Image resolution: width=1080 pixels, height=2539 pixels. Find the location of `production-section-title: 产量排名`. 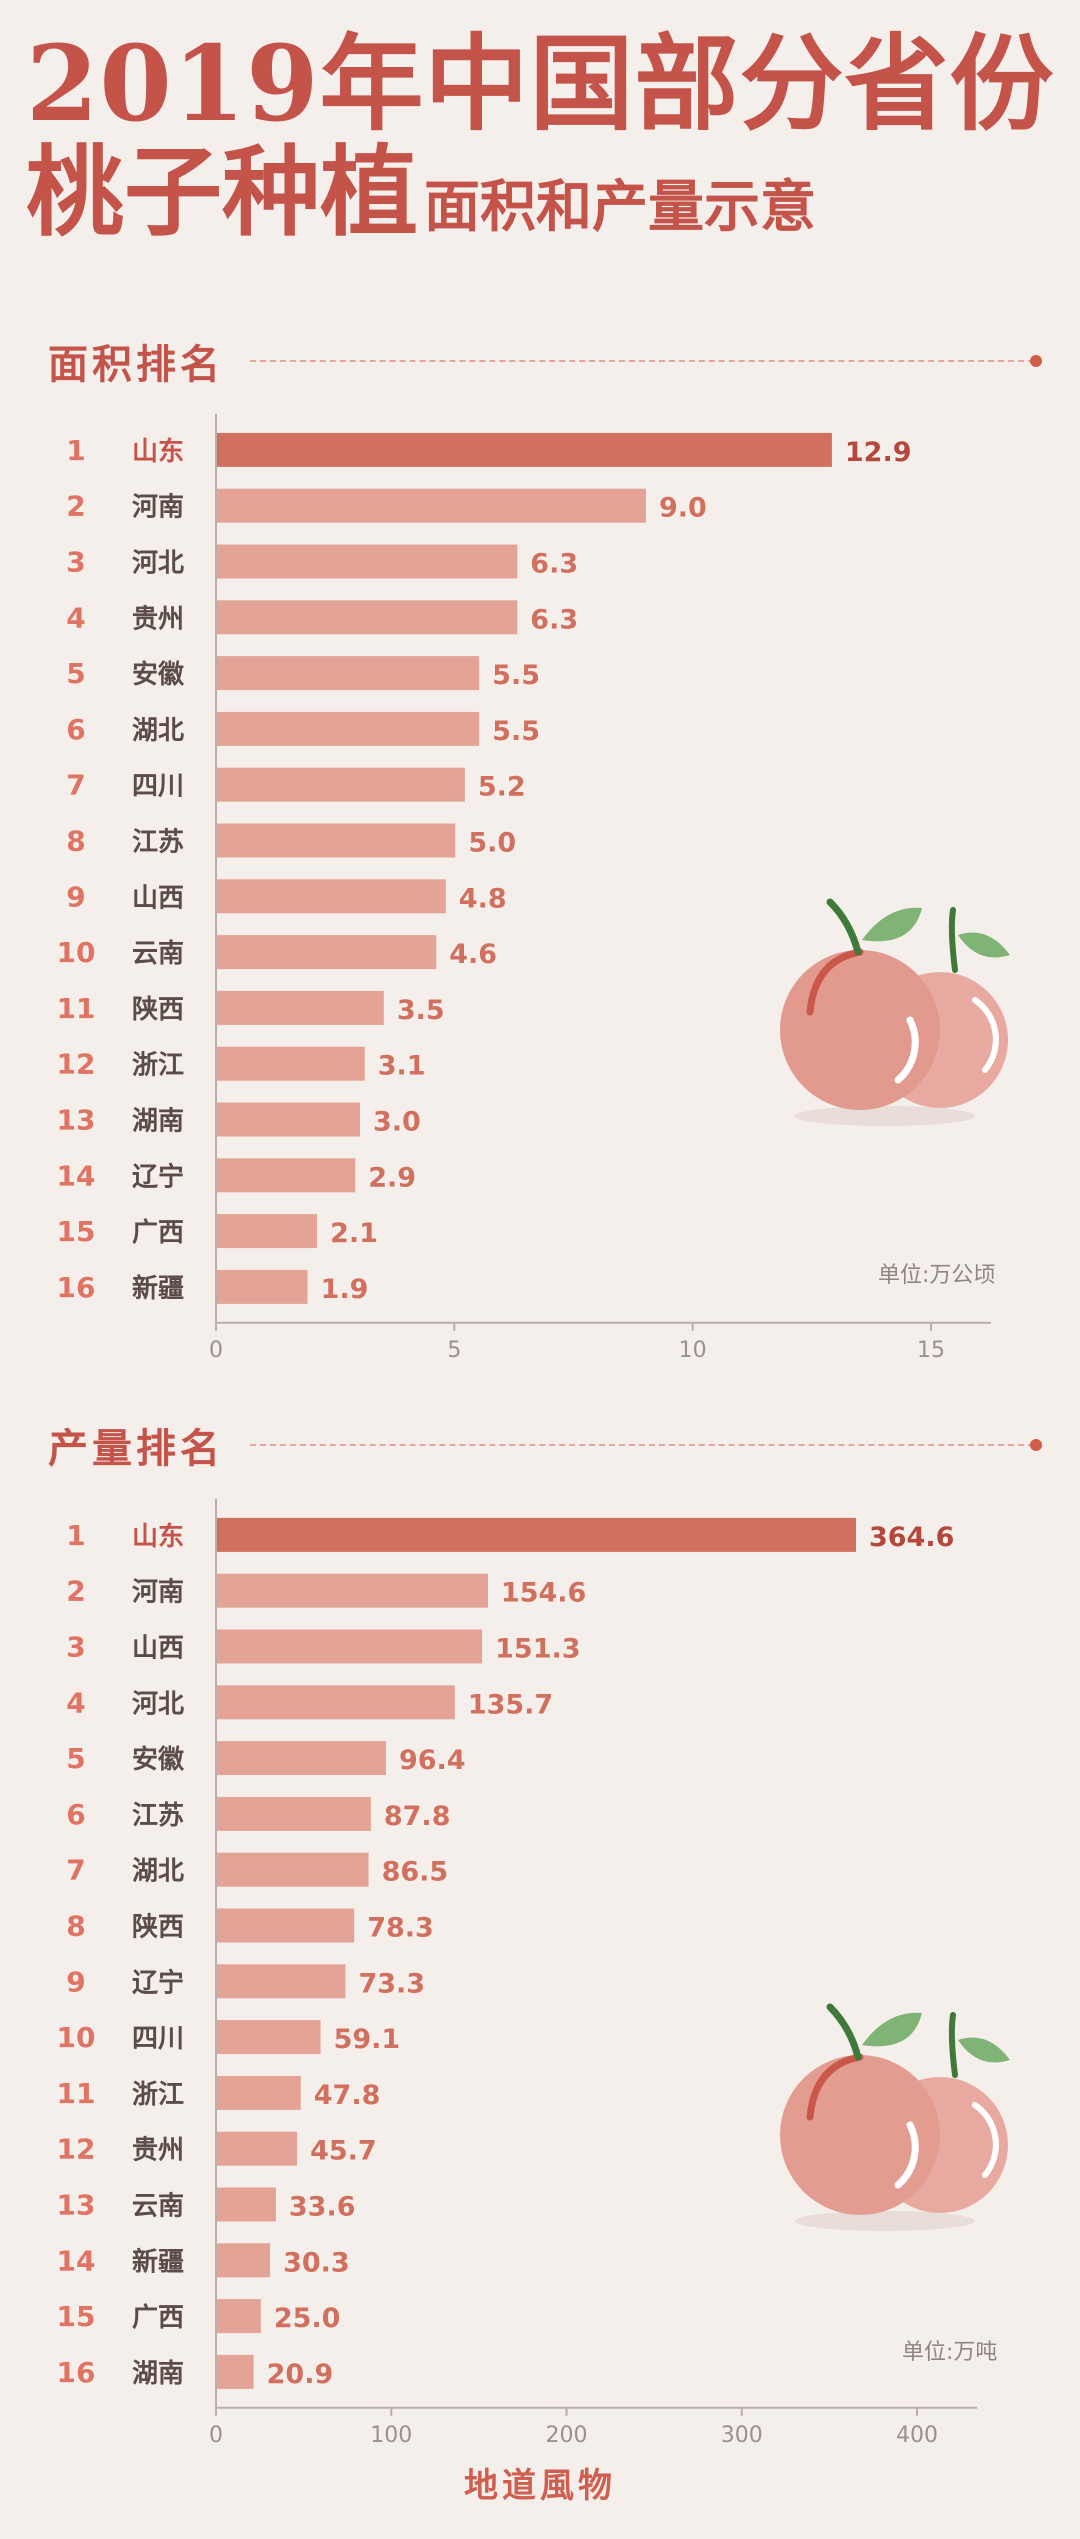

production-section-title: 产量排名 is located at coordinates (136, 1449).